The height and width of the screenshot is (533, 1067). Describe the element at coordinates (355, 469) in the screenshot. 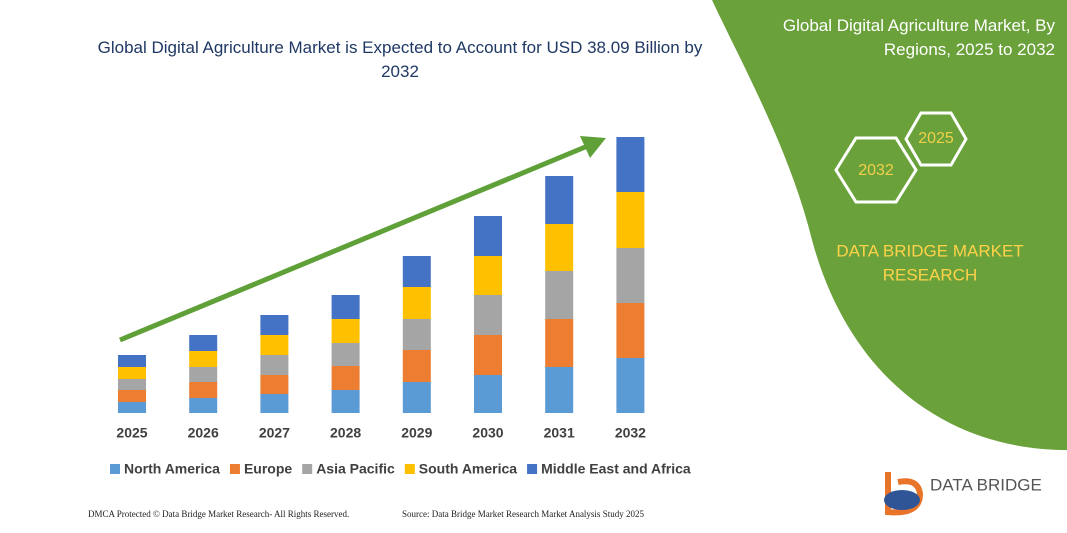

I see `legend-label: Asia Pacific` at that location.